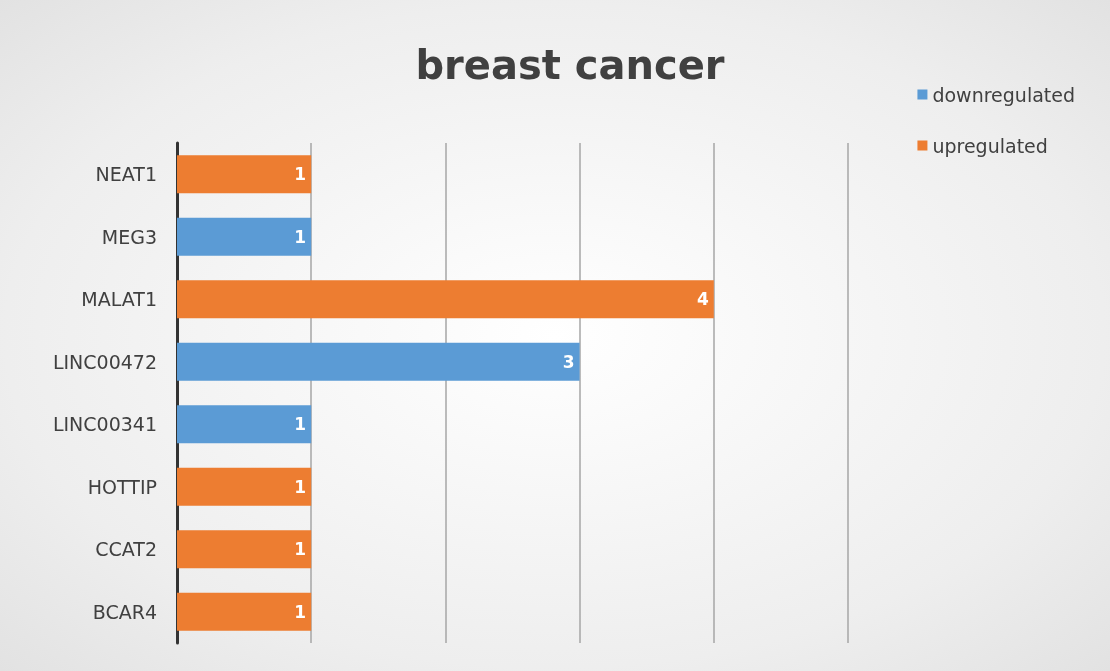  I want to click on data-label: 3, so click(568, 361).